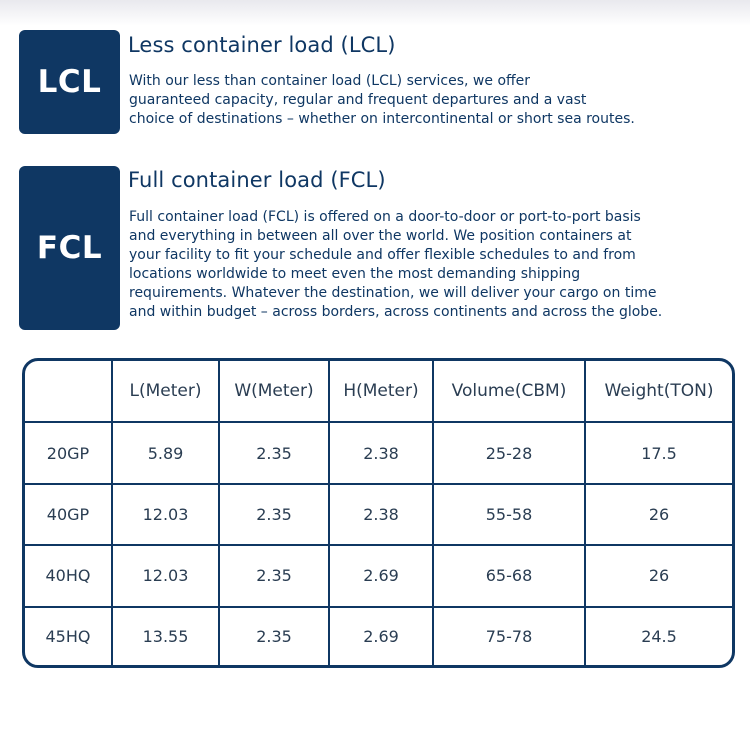 The width and height of the screenshot is (750, 734). What do you see at coordinates (257, 180) in the screenshot?
I see `fcl-title: Full container load (FCL)` at bounding box center [257, 180].